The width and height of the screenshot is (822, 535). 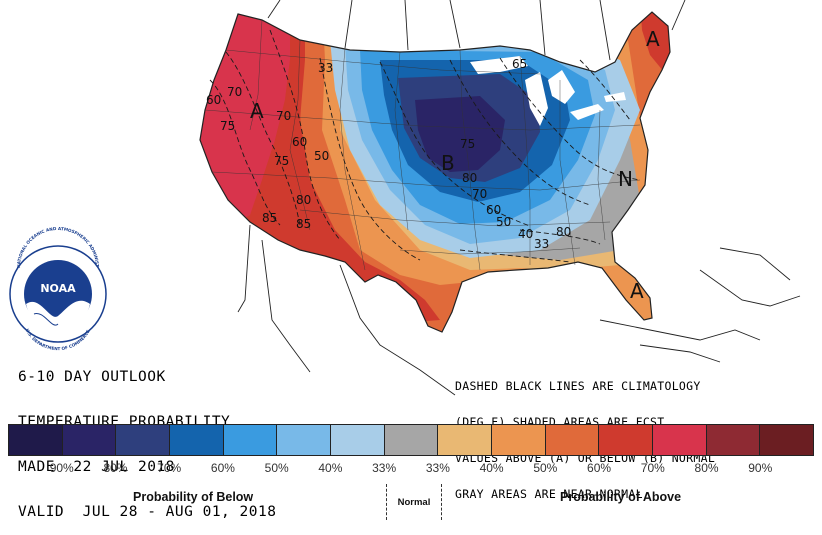 What do you see at coordinates (653, 39) in the screenshot?
I see `label-above-maine: A` at bounding box center [653, 39].